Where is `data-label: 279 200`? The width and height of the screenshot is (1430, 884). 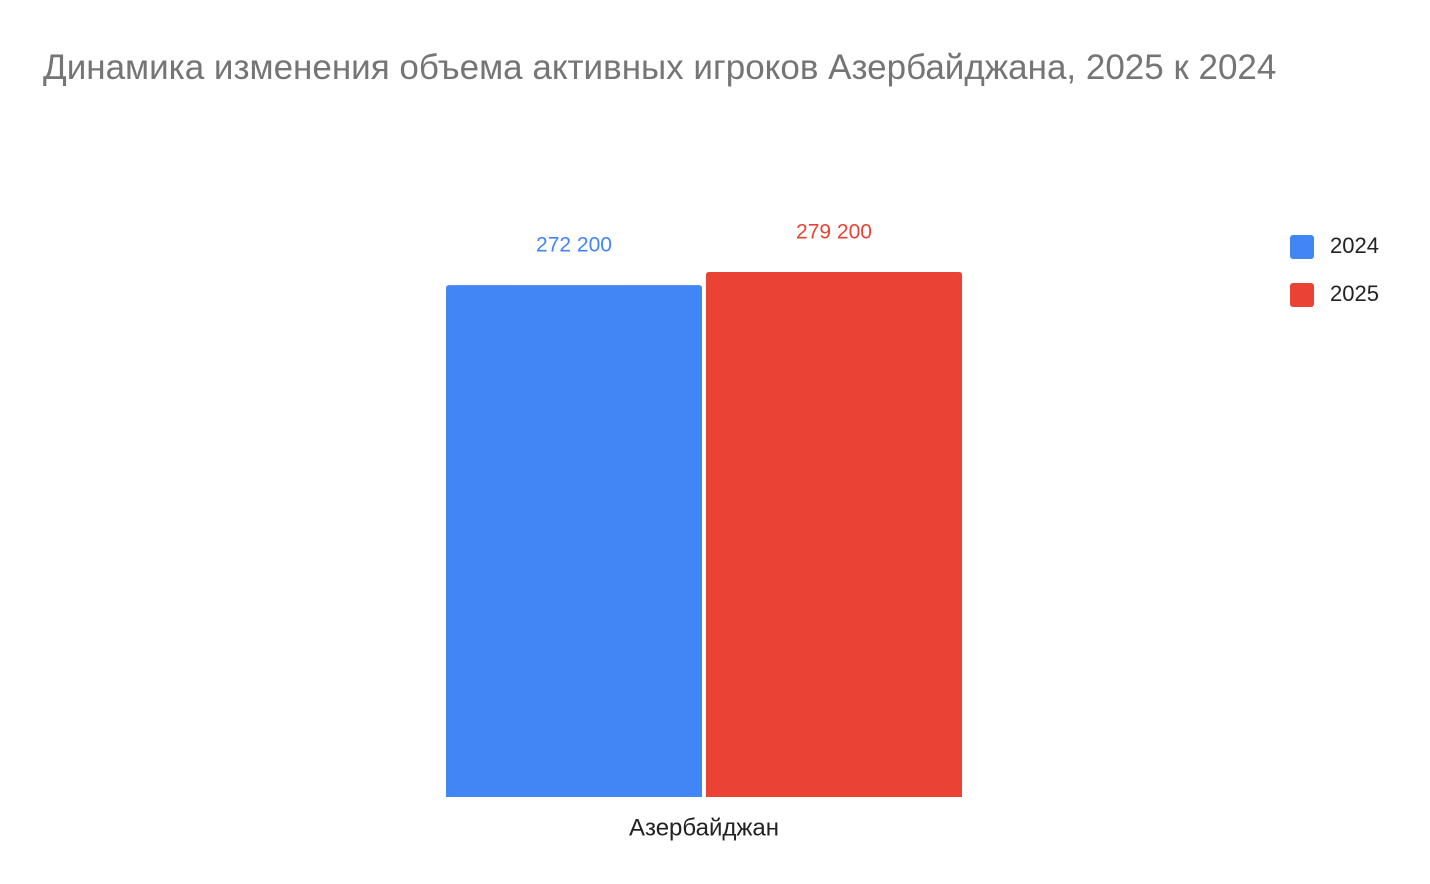 data-label: 279 200 is located at coordinates (834, 232).